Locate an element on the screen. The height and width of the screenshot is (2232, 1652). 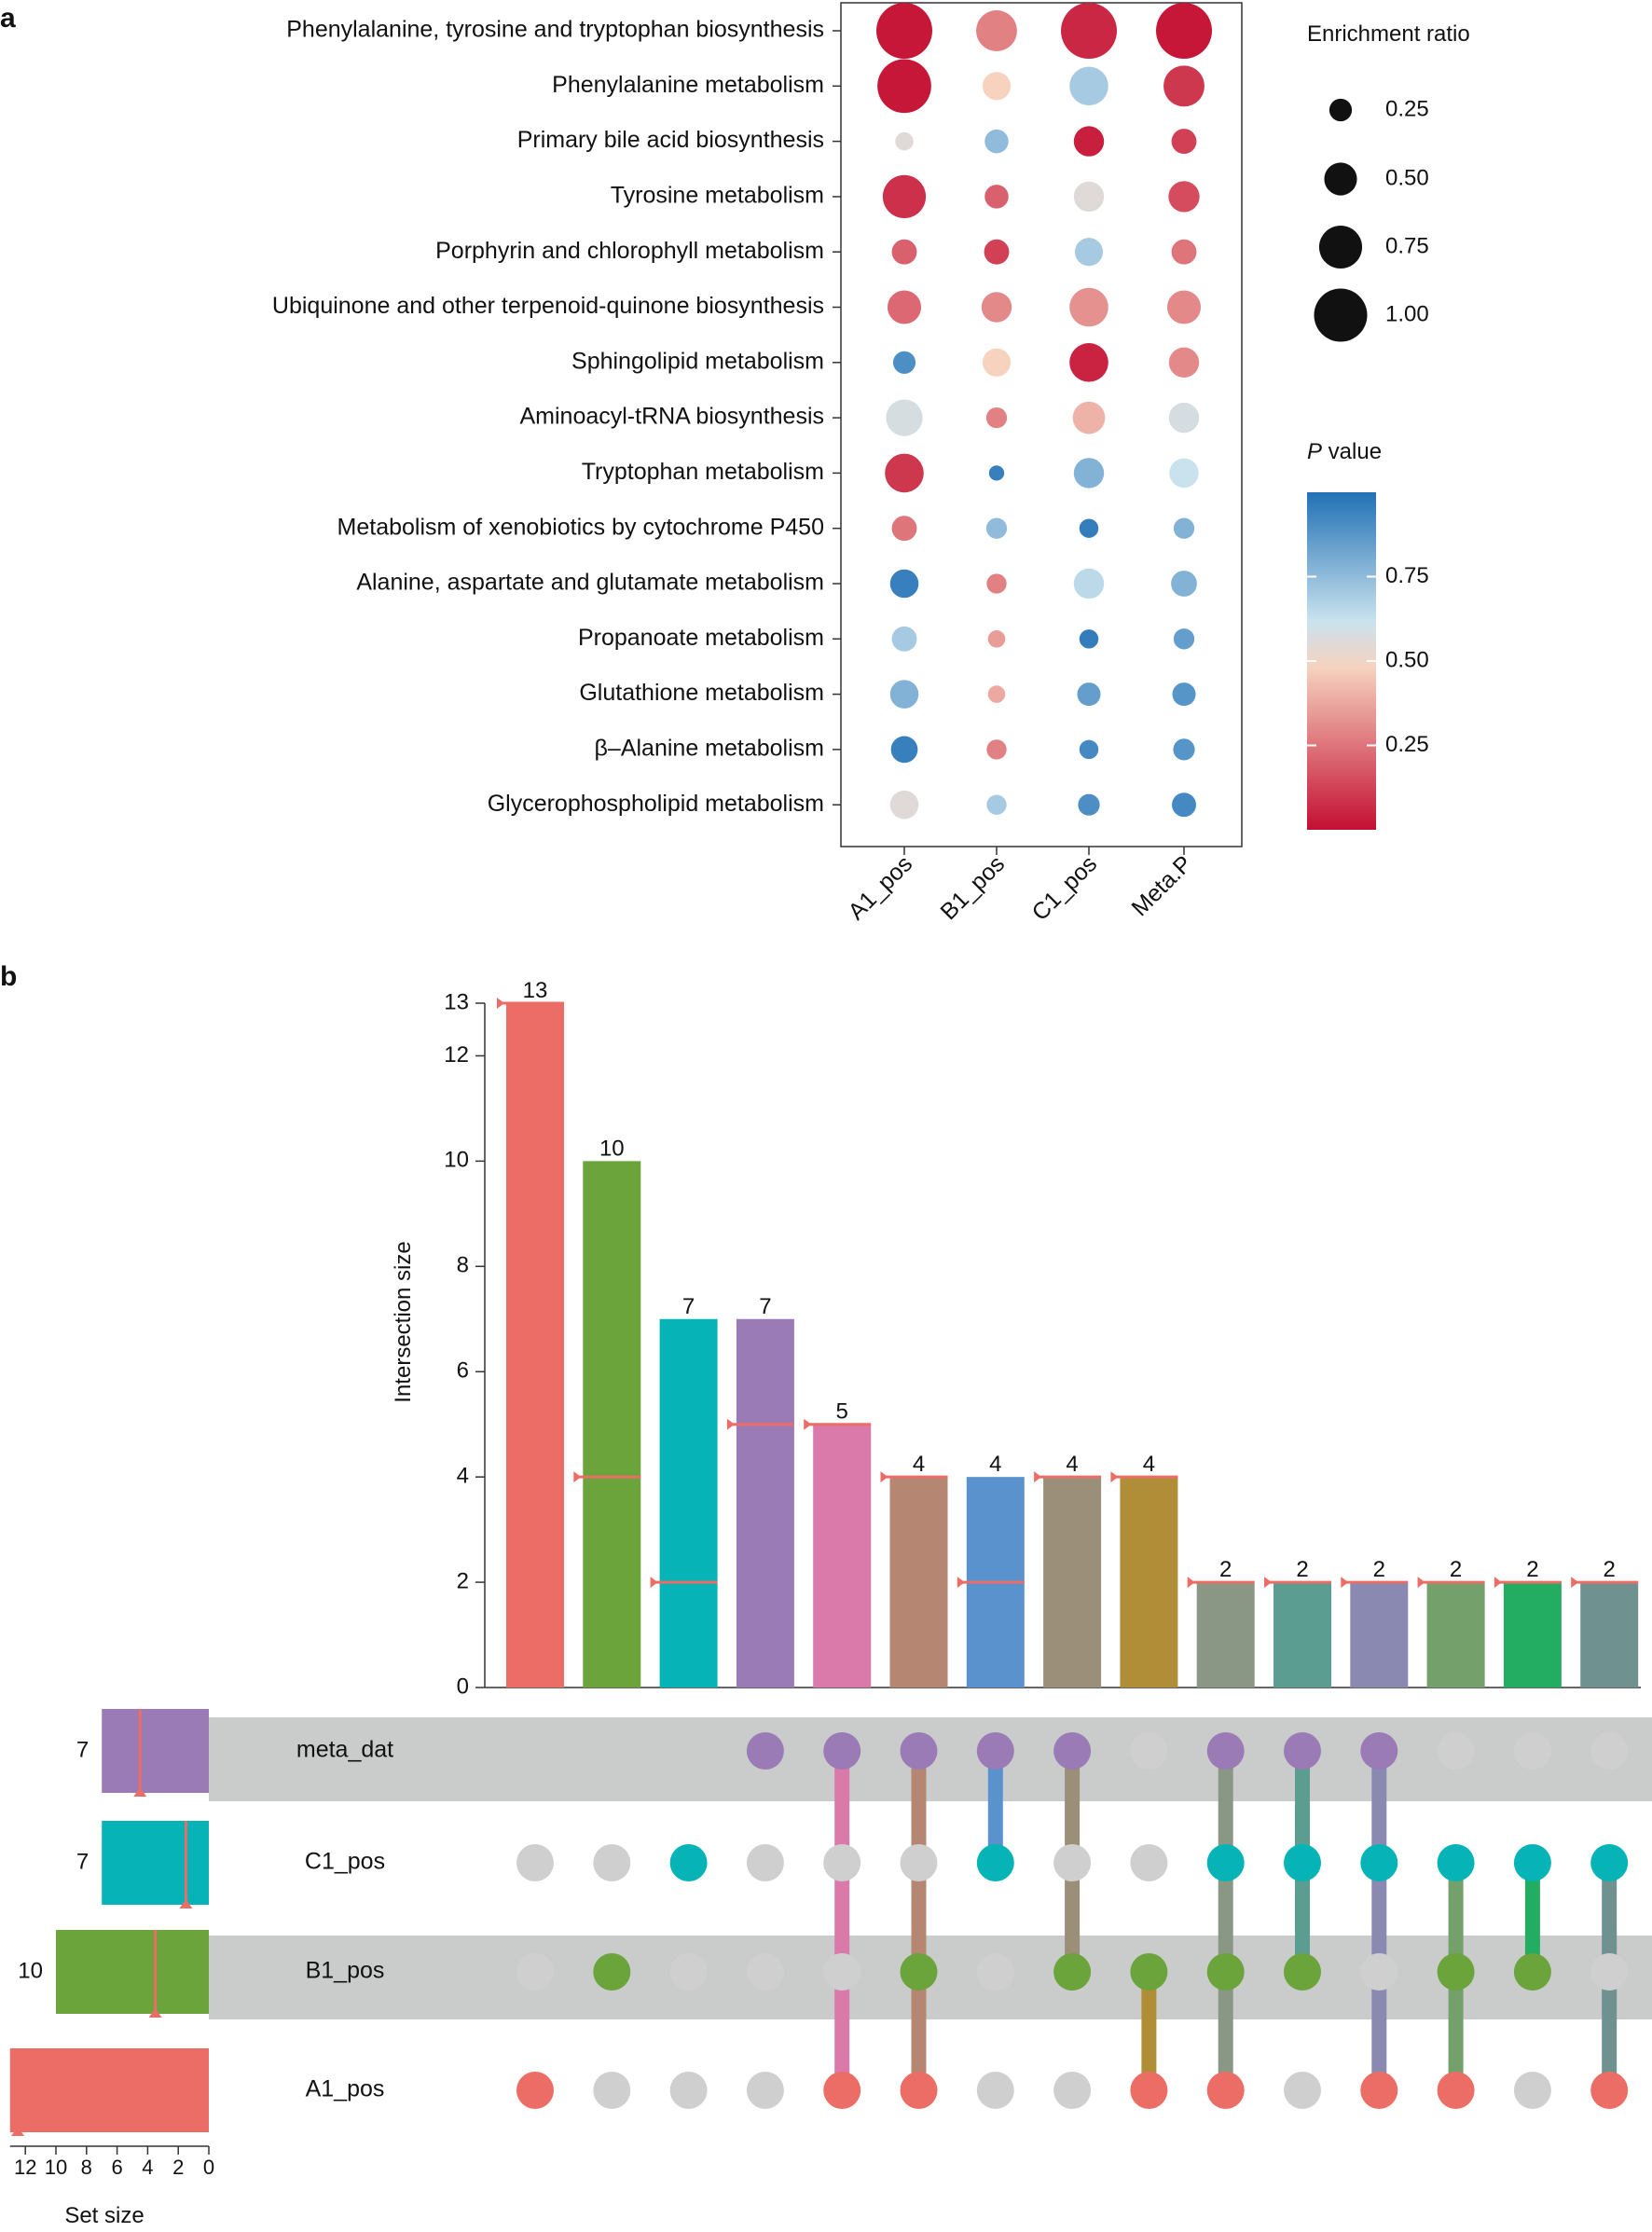
size-legend-label: 1.00 is located at coordinates (1407, 313).